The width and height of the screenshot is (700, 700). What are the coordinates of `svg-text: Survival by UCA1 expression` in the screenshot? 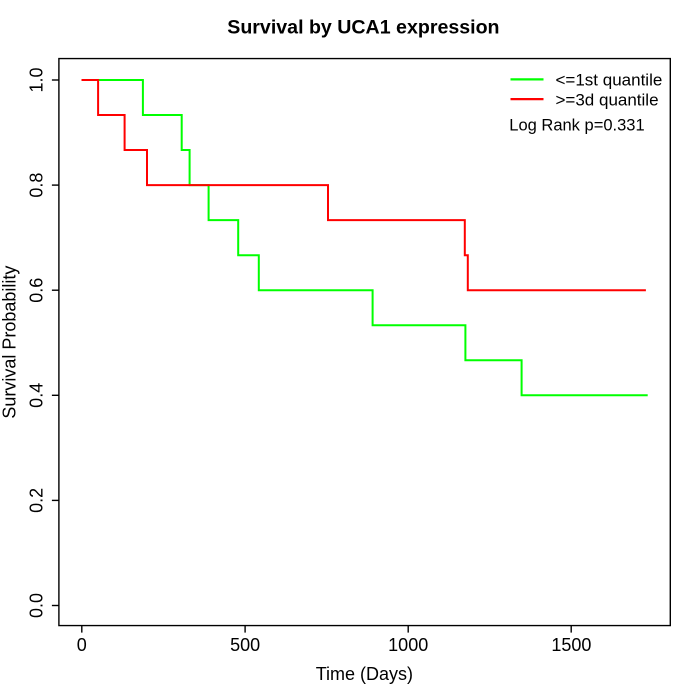 It's located at (363, 28).